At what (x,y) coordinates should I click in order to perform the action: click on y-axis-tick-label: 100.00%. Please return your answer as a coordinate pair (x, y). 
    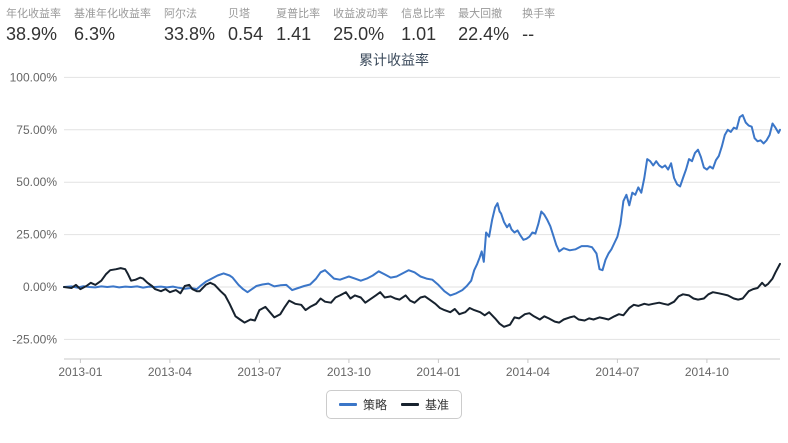
    Looking at the image, I should click on (34, 77).